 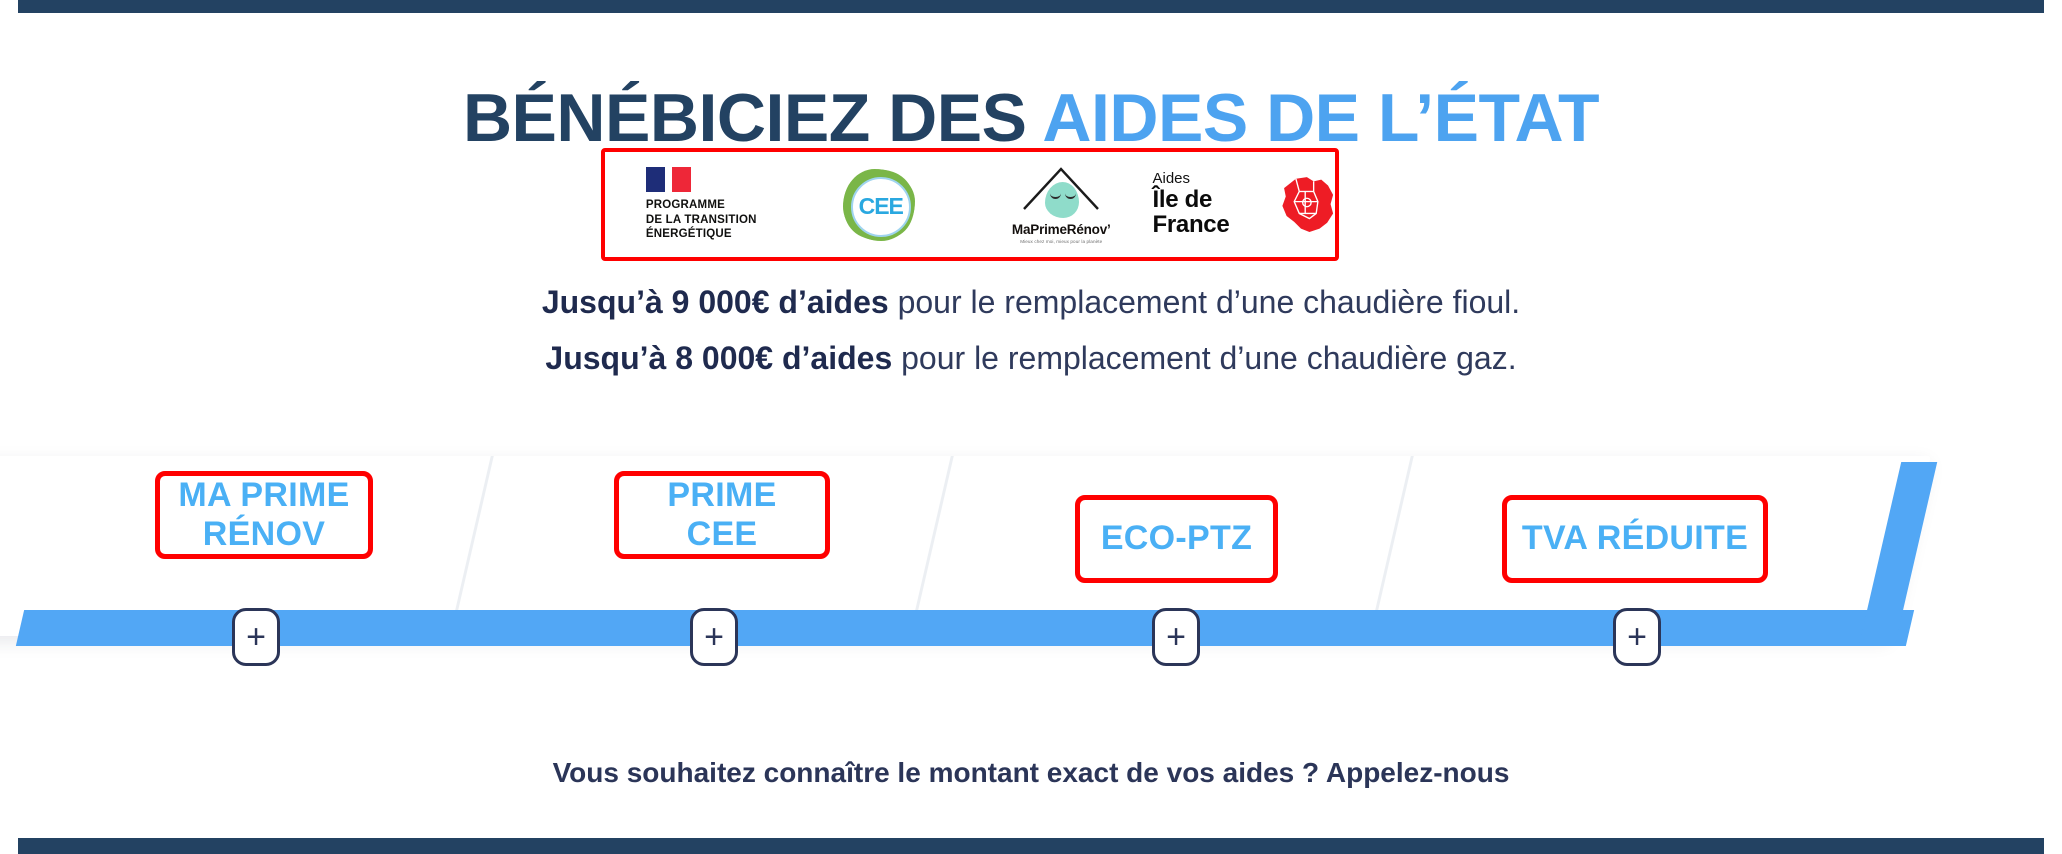 I want to click on aid-card-ma-prime-renov-line2: RÉNOV, so click(x=264, y=534).